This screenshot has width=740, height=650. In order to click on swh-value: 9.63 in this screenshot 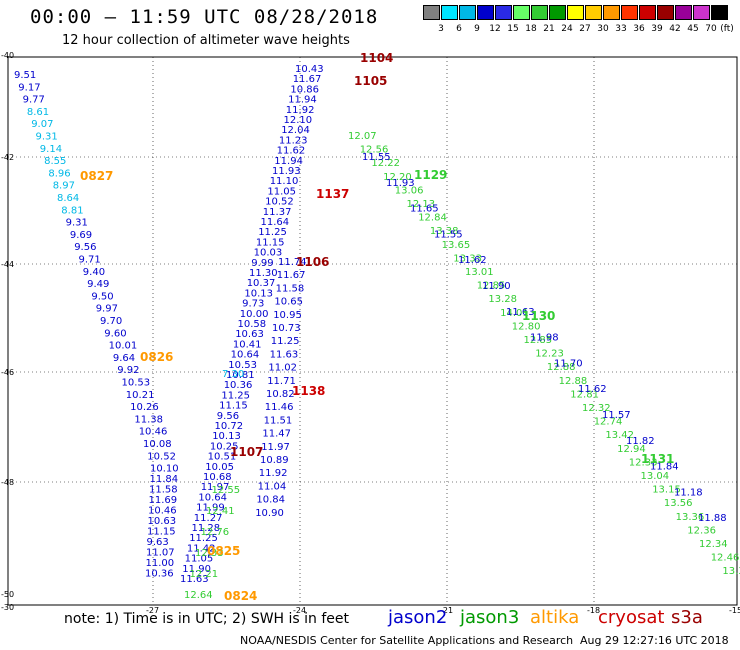, I will do `click(158, 542)`.